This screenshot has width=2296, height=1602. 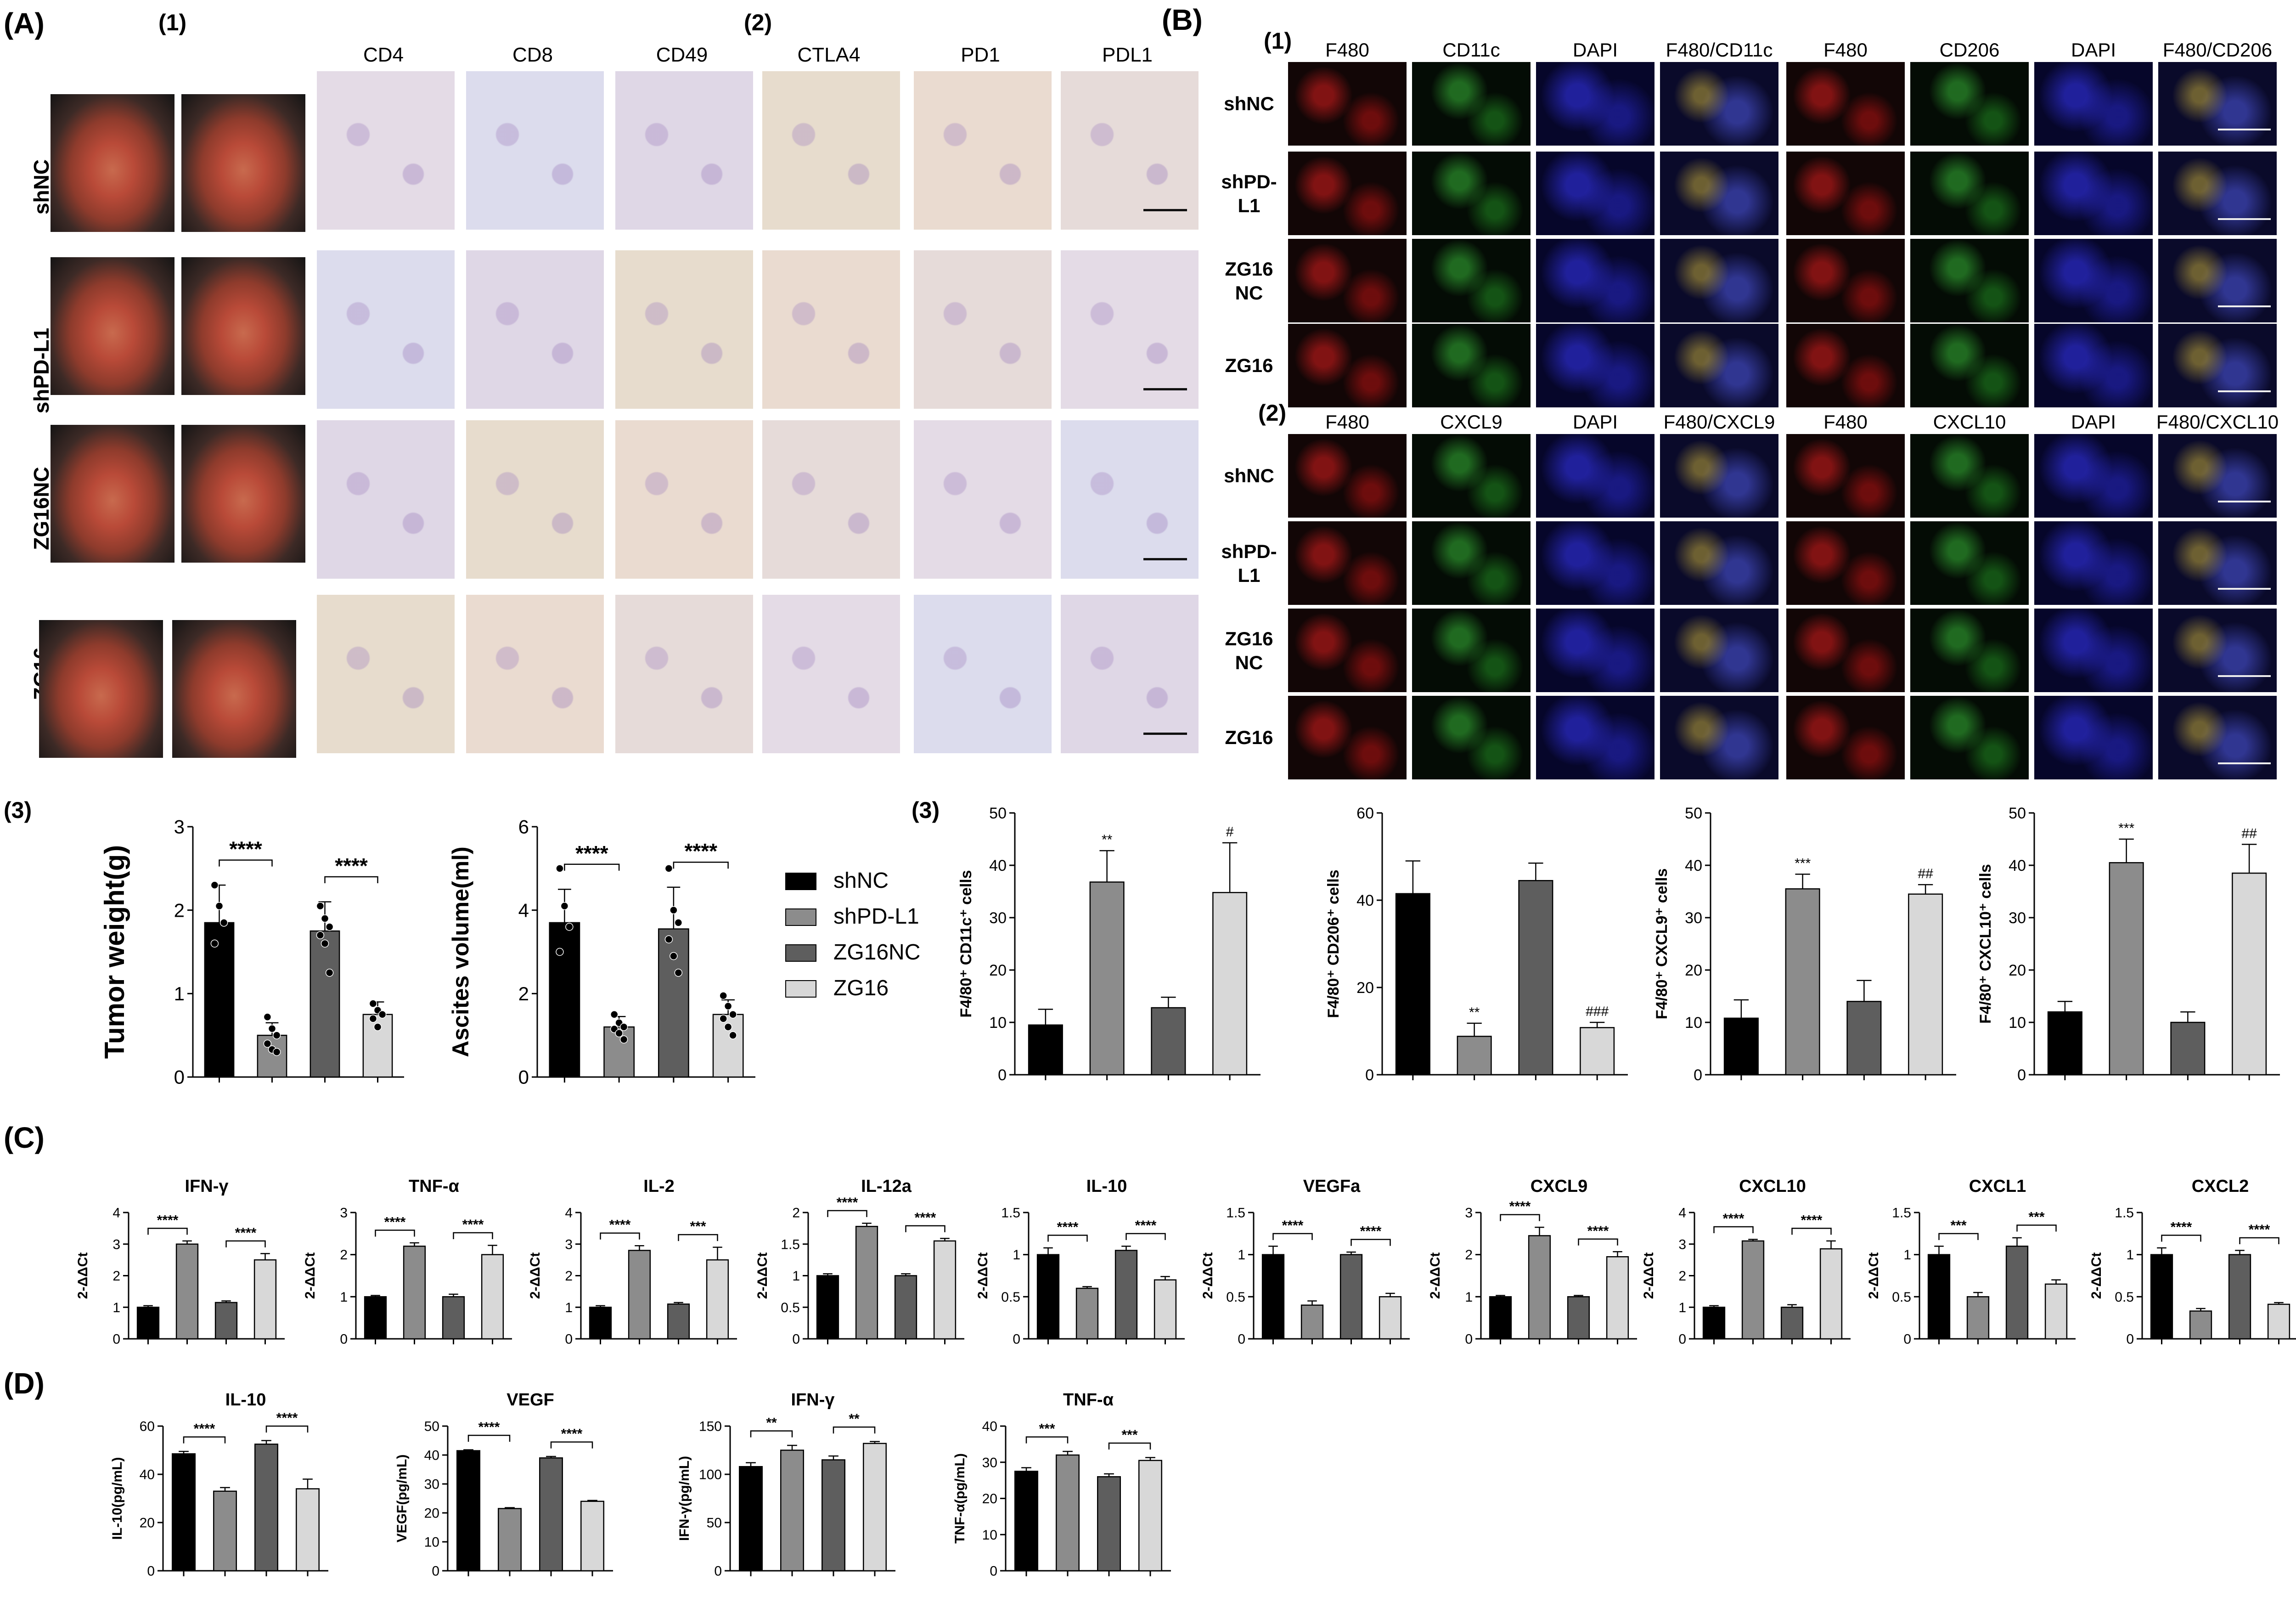 I want to click on fluor-row-label: ZG16 NC, so click(x=1249, y=651).